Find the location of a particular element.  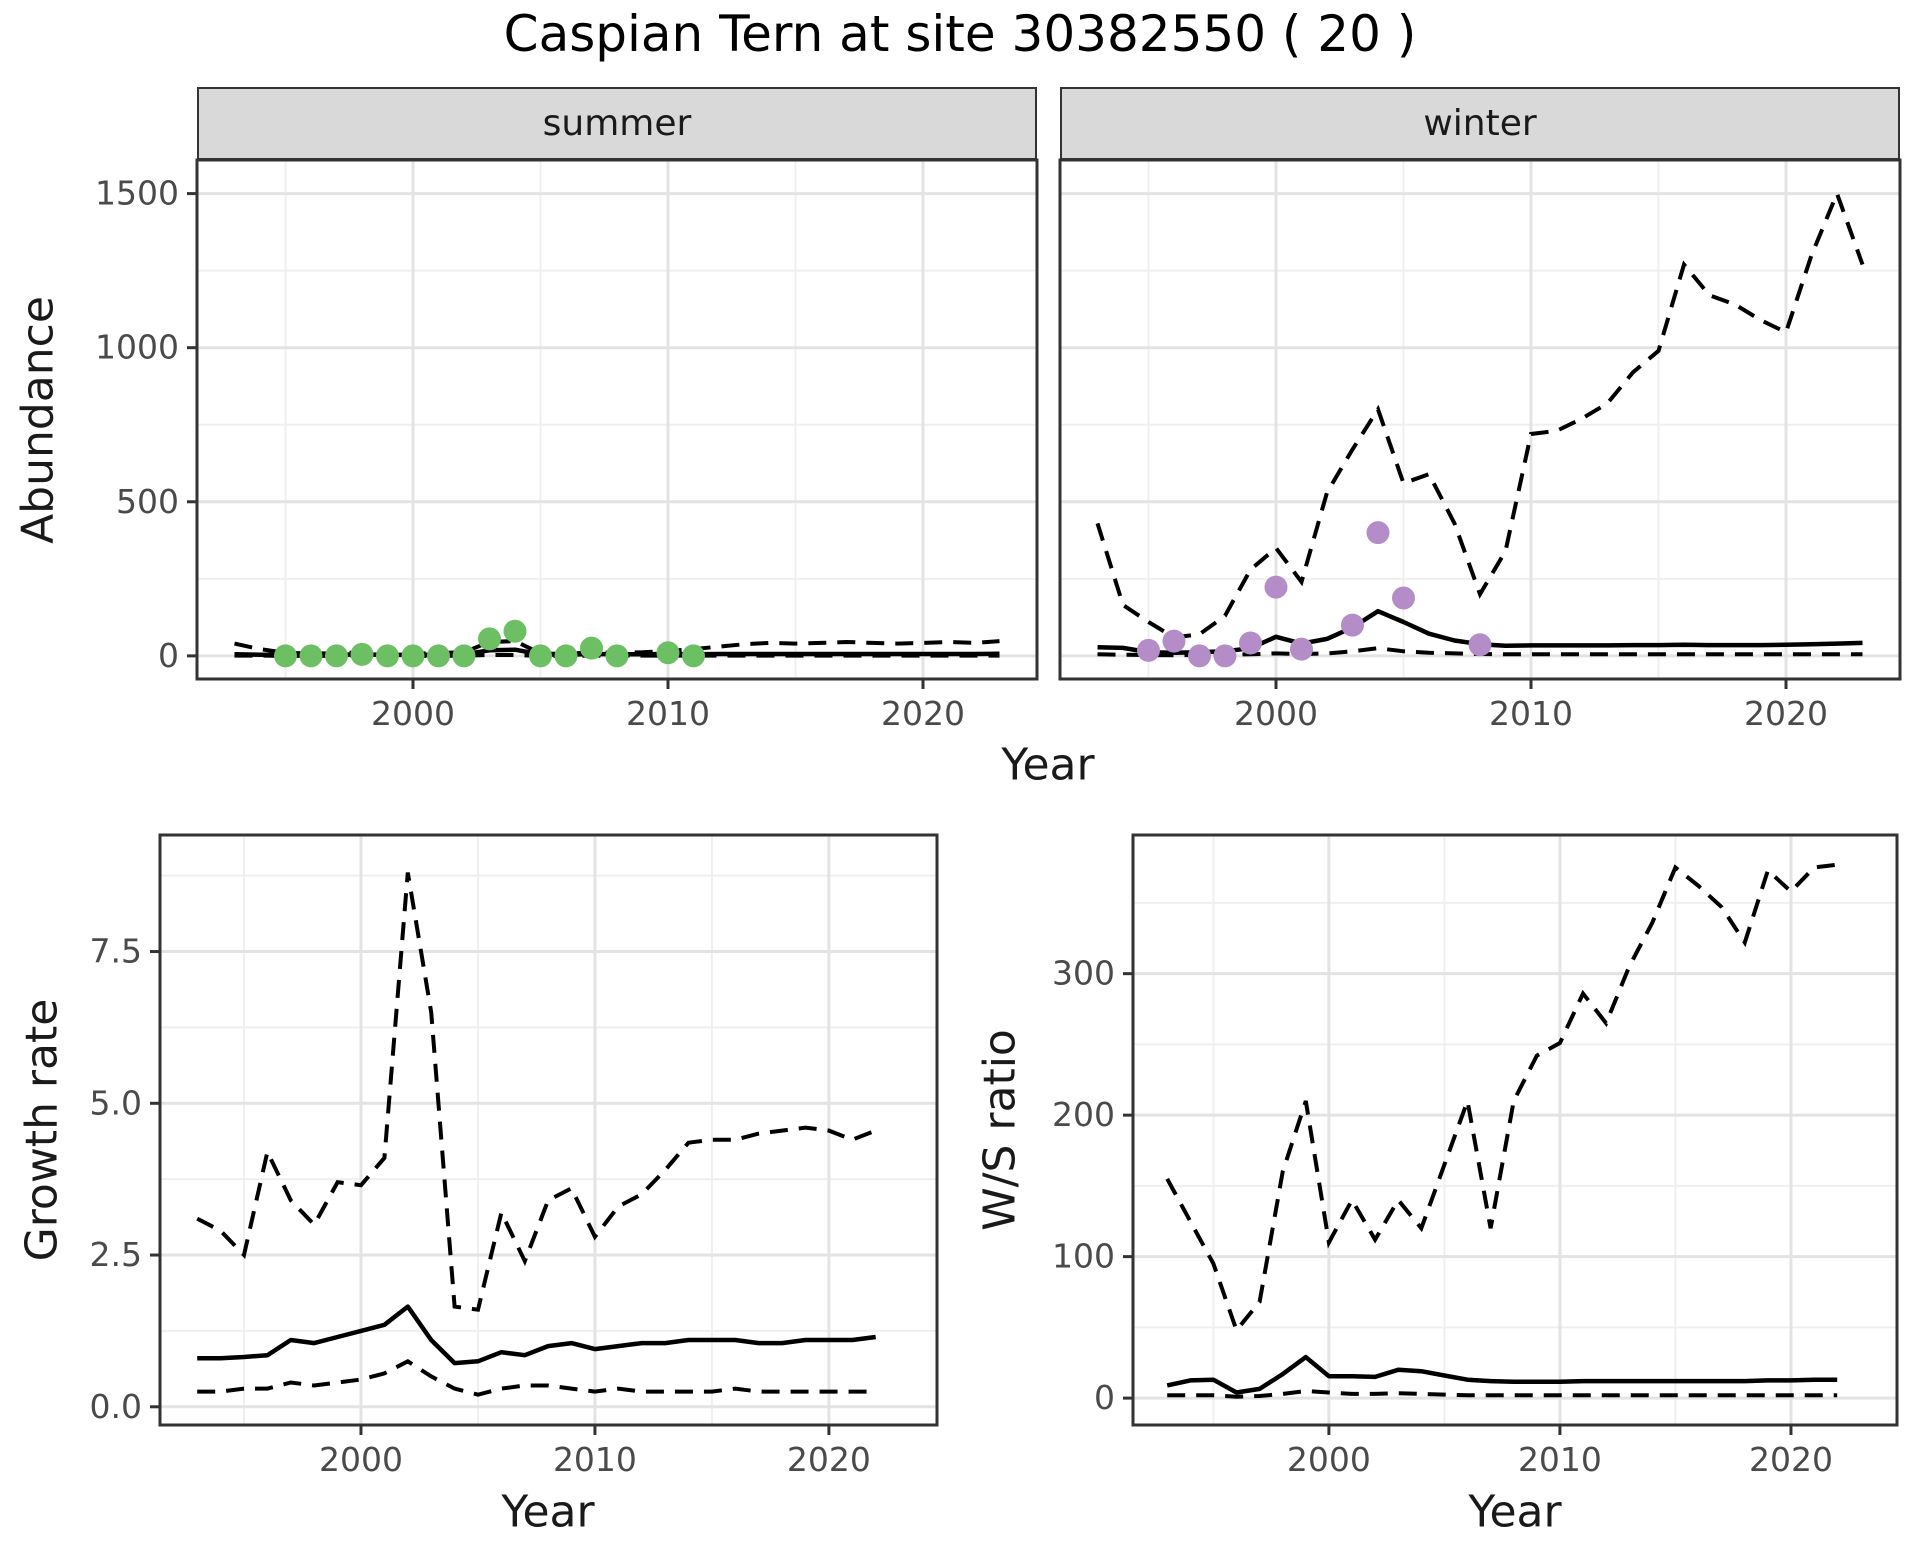

facet-strip-winter: winter is located at coordinates (1480, 123).